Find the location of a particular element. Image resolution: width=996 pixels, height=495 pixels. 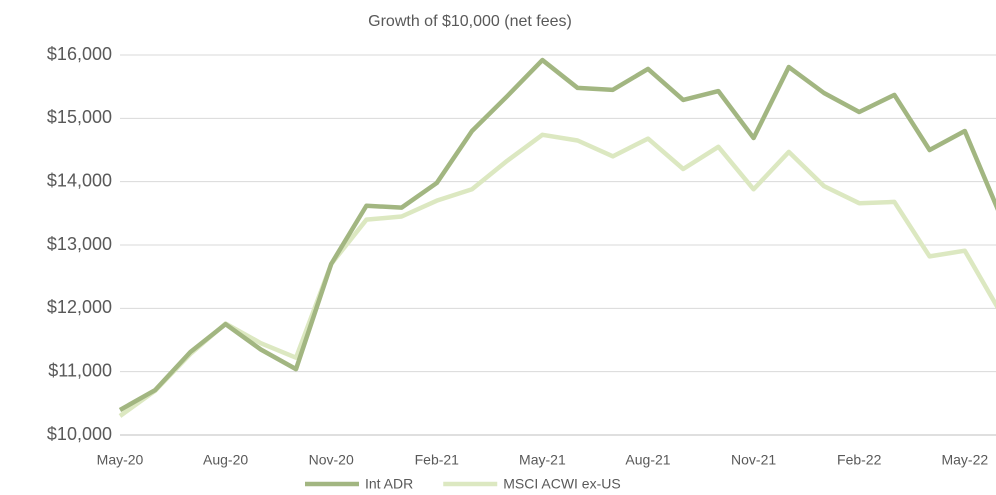

y-tick-label: $10,000 is located at coordinates (79, 434).